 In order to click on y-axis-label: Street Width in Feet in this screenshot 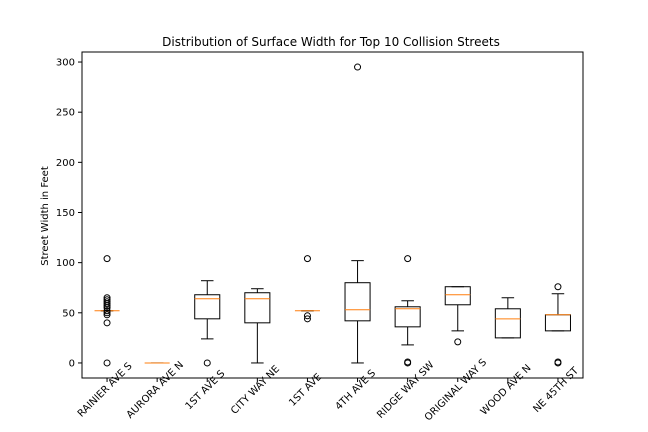, I will do `click(45, 216)`.